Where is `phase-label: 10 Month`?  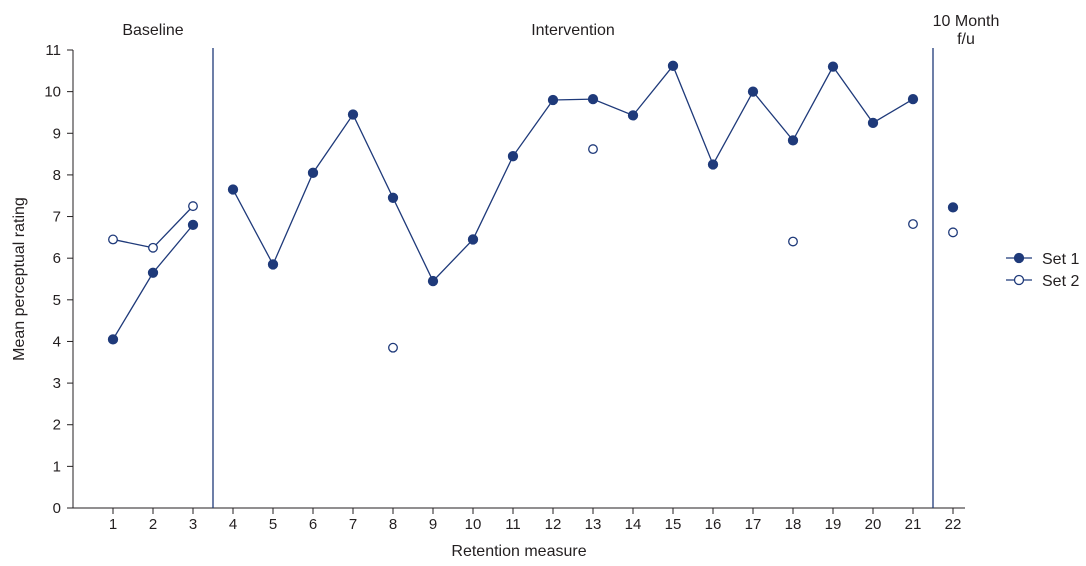 phase-label: 10 Month is located at coordinates (966, 21).